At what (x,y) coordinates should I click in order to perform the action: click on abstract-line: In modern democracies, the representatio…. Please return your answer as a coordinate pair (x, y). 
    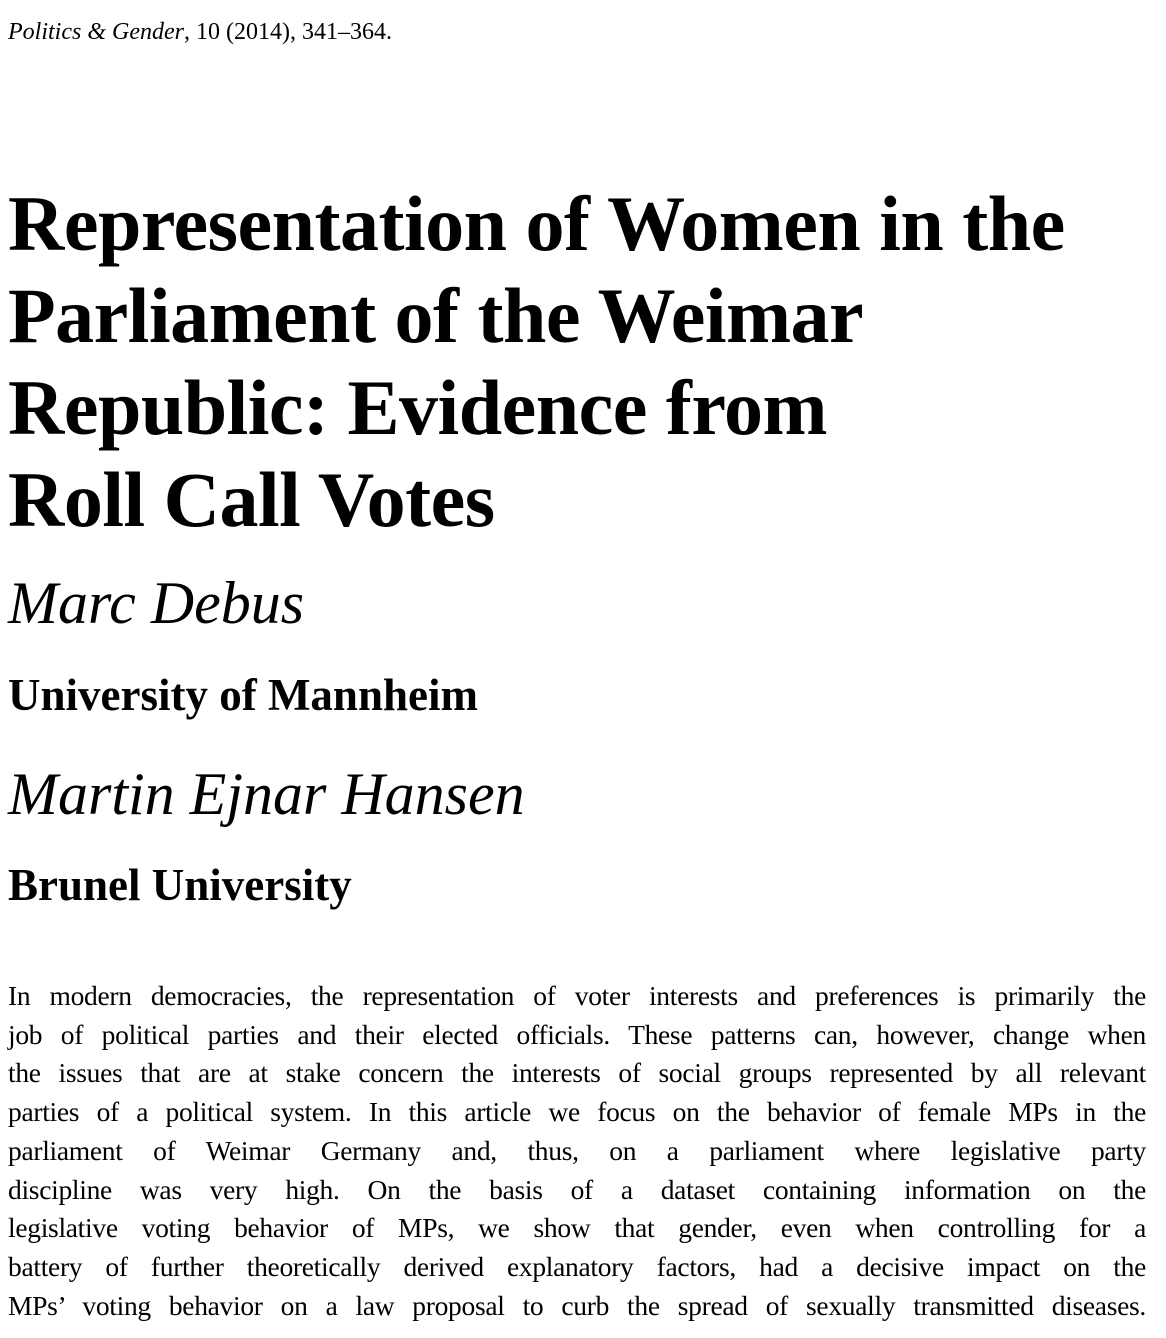
    Looking at the image, I should click on (577, 995).